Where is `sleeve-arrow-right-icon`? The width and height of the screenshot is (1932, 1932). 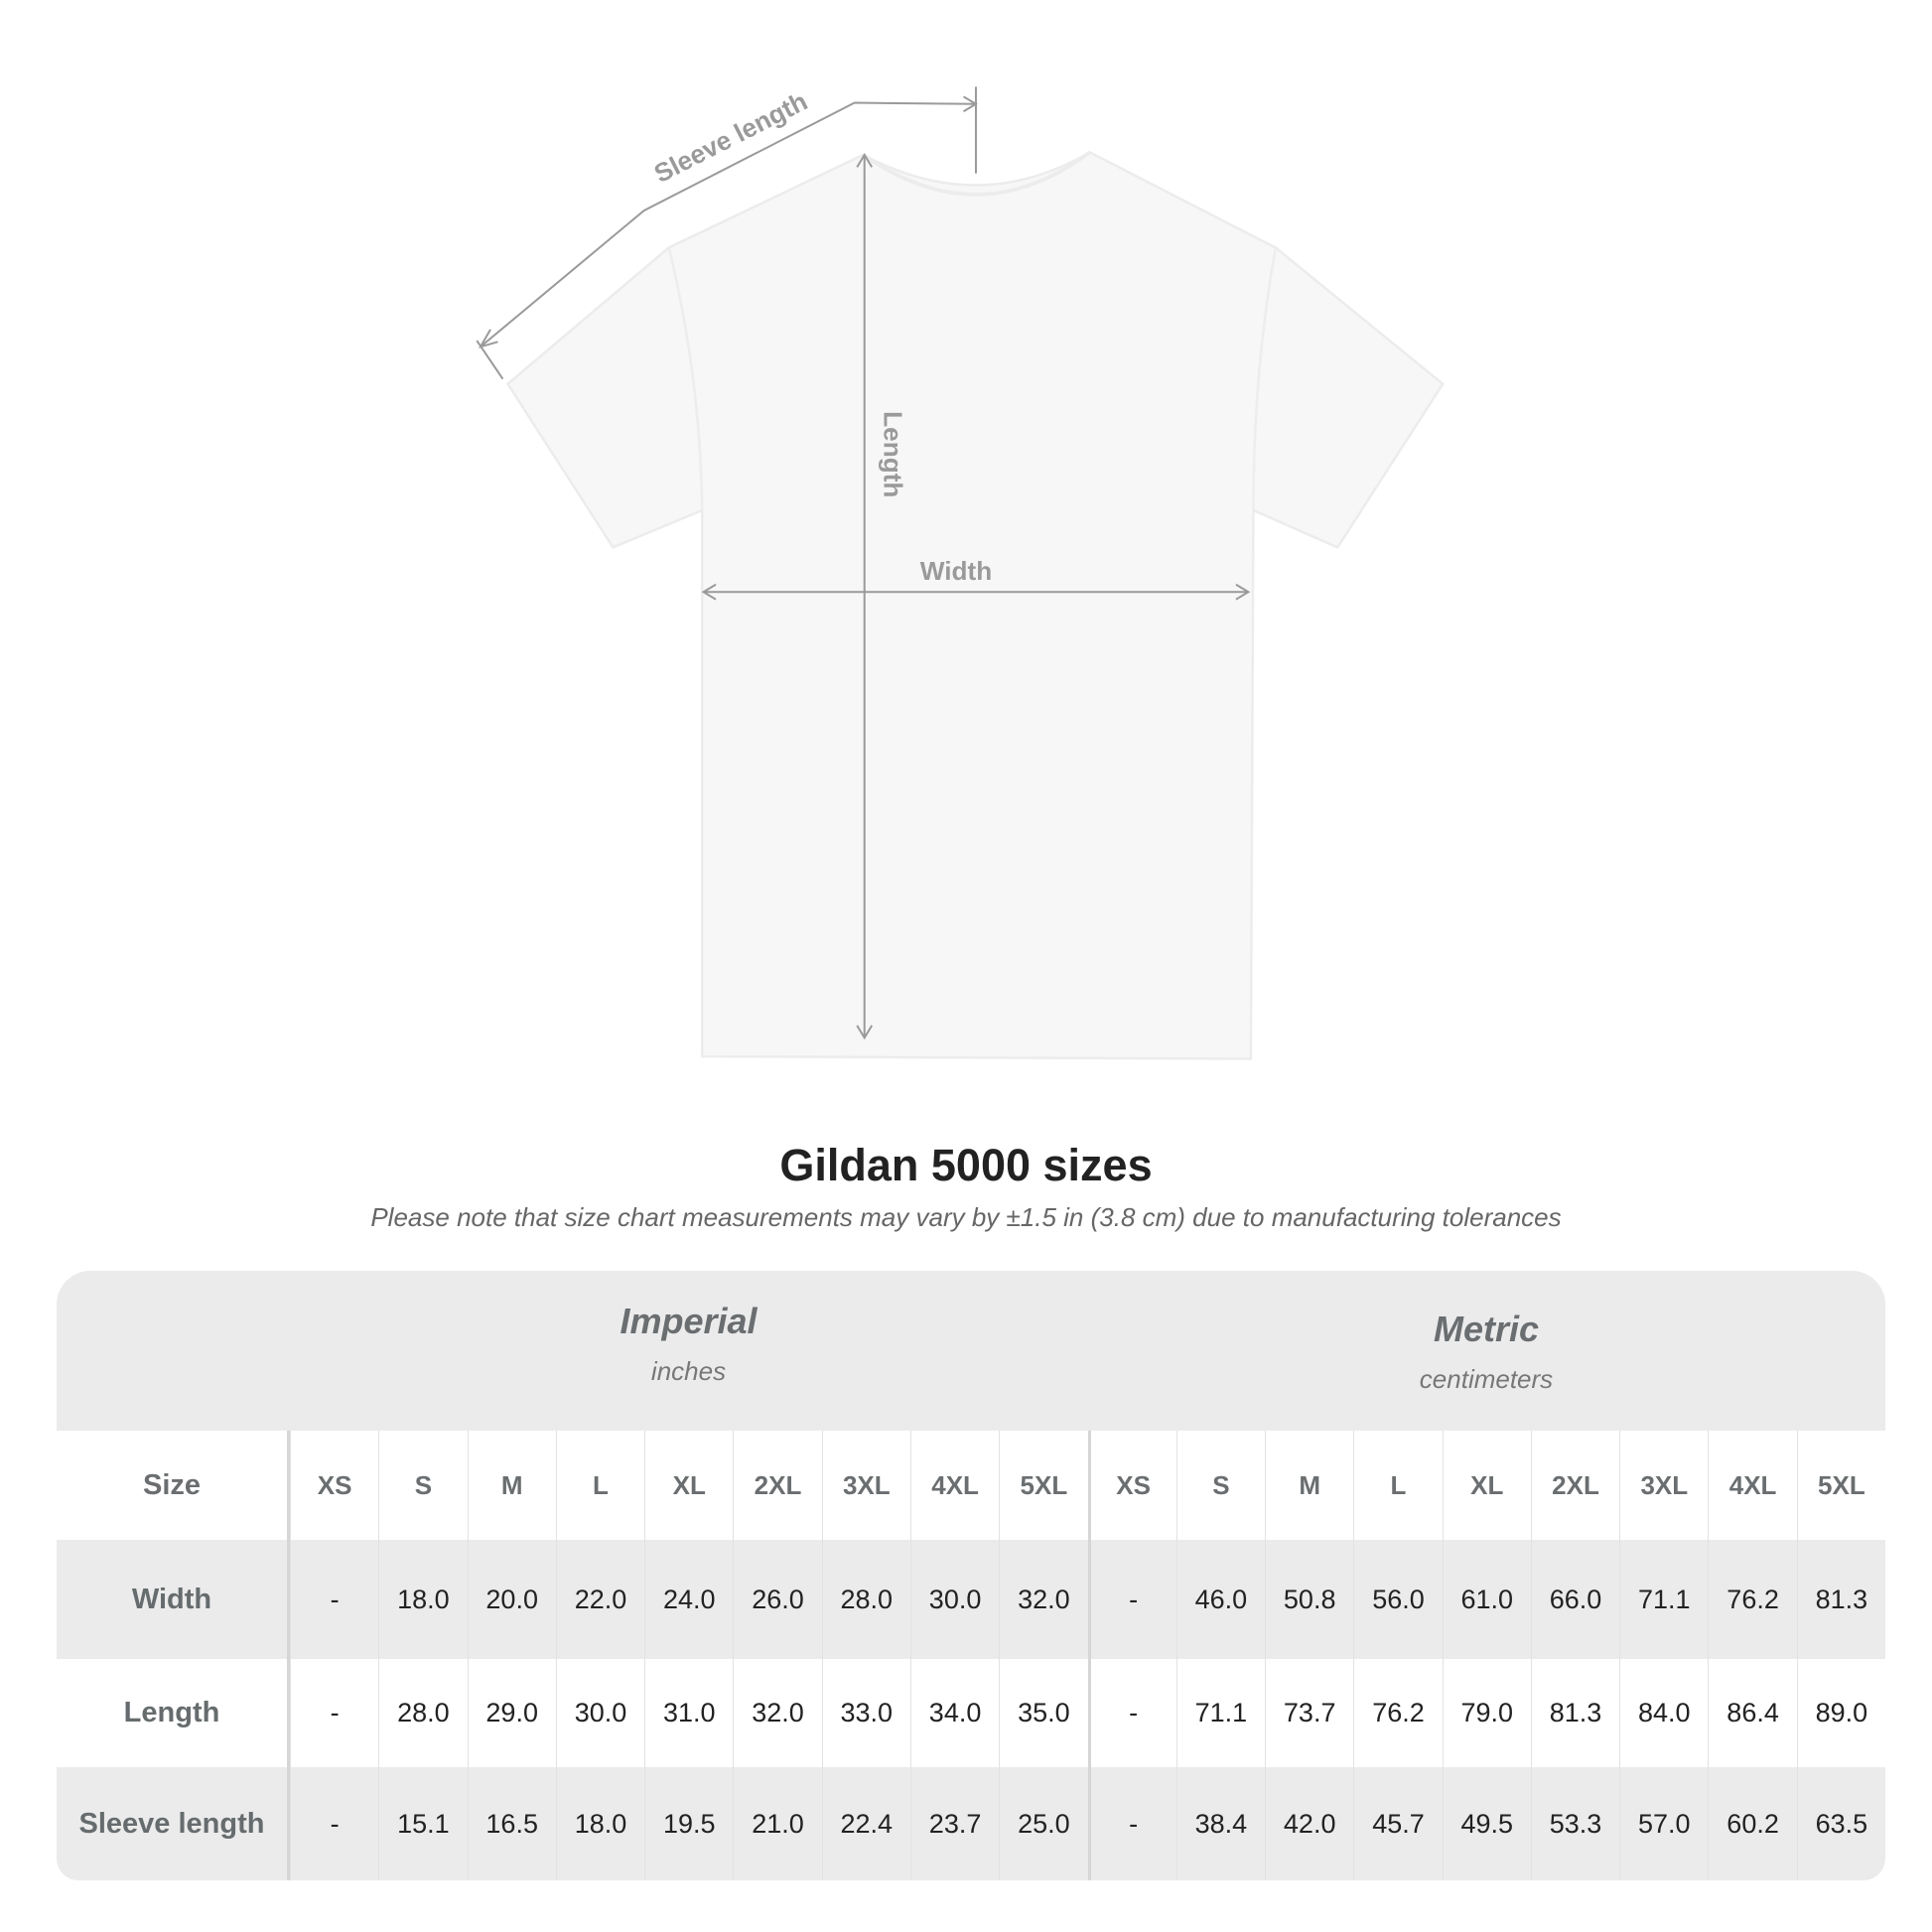
sleeve-arrow-right-icon is located at coordinates (970, 104).